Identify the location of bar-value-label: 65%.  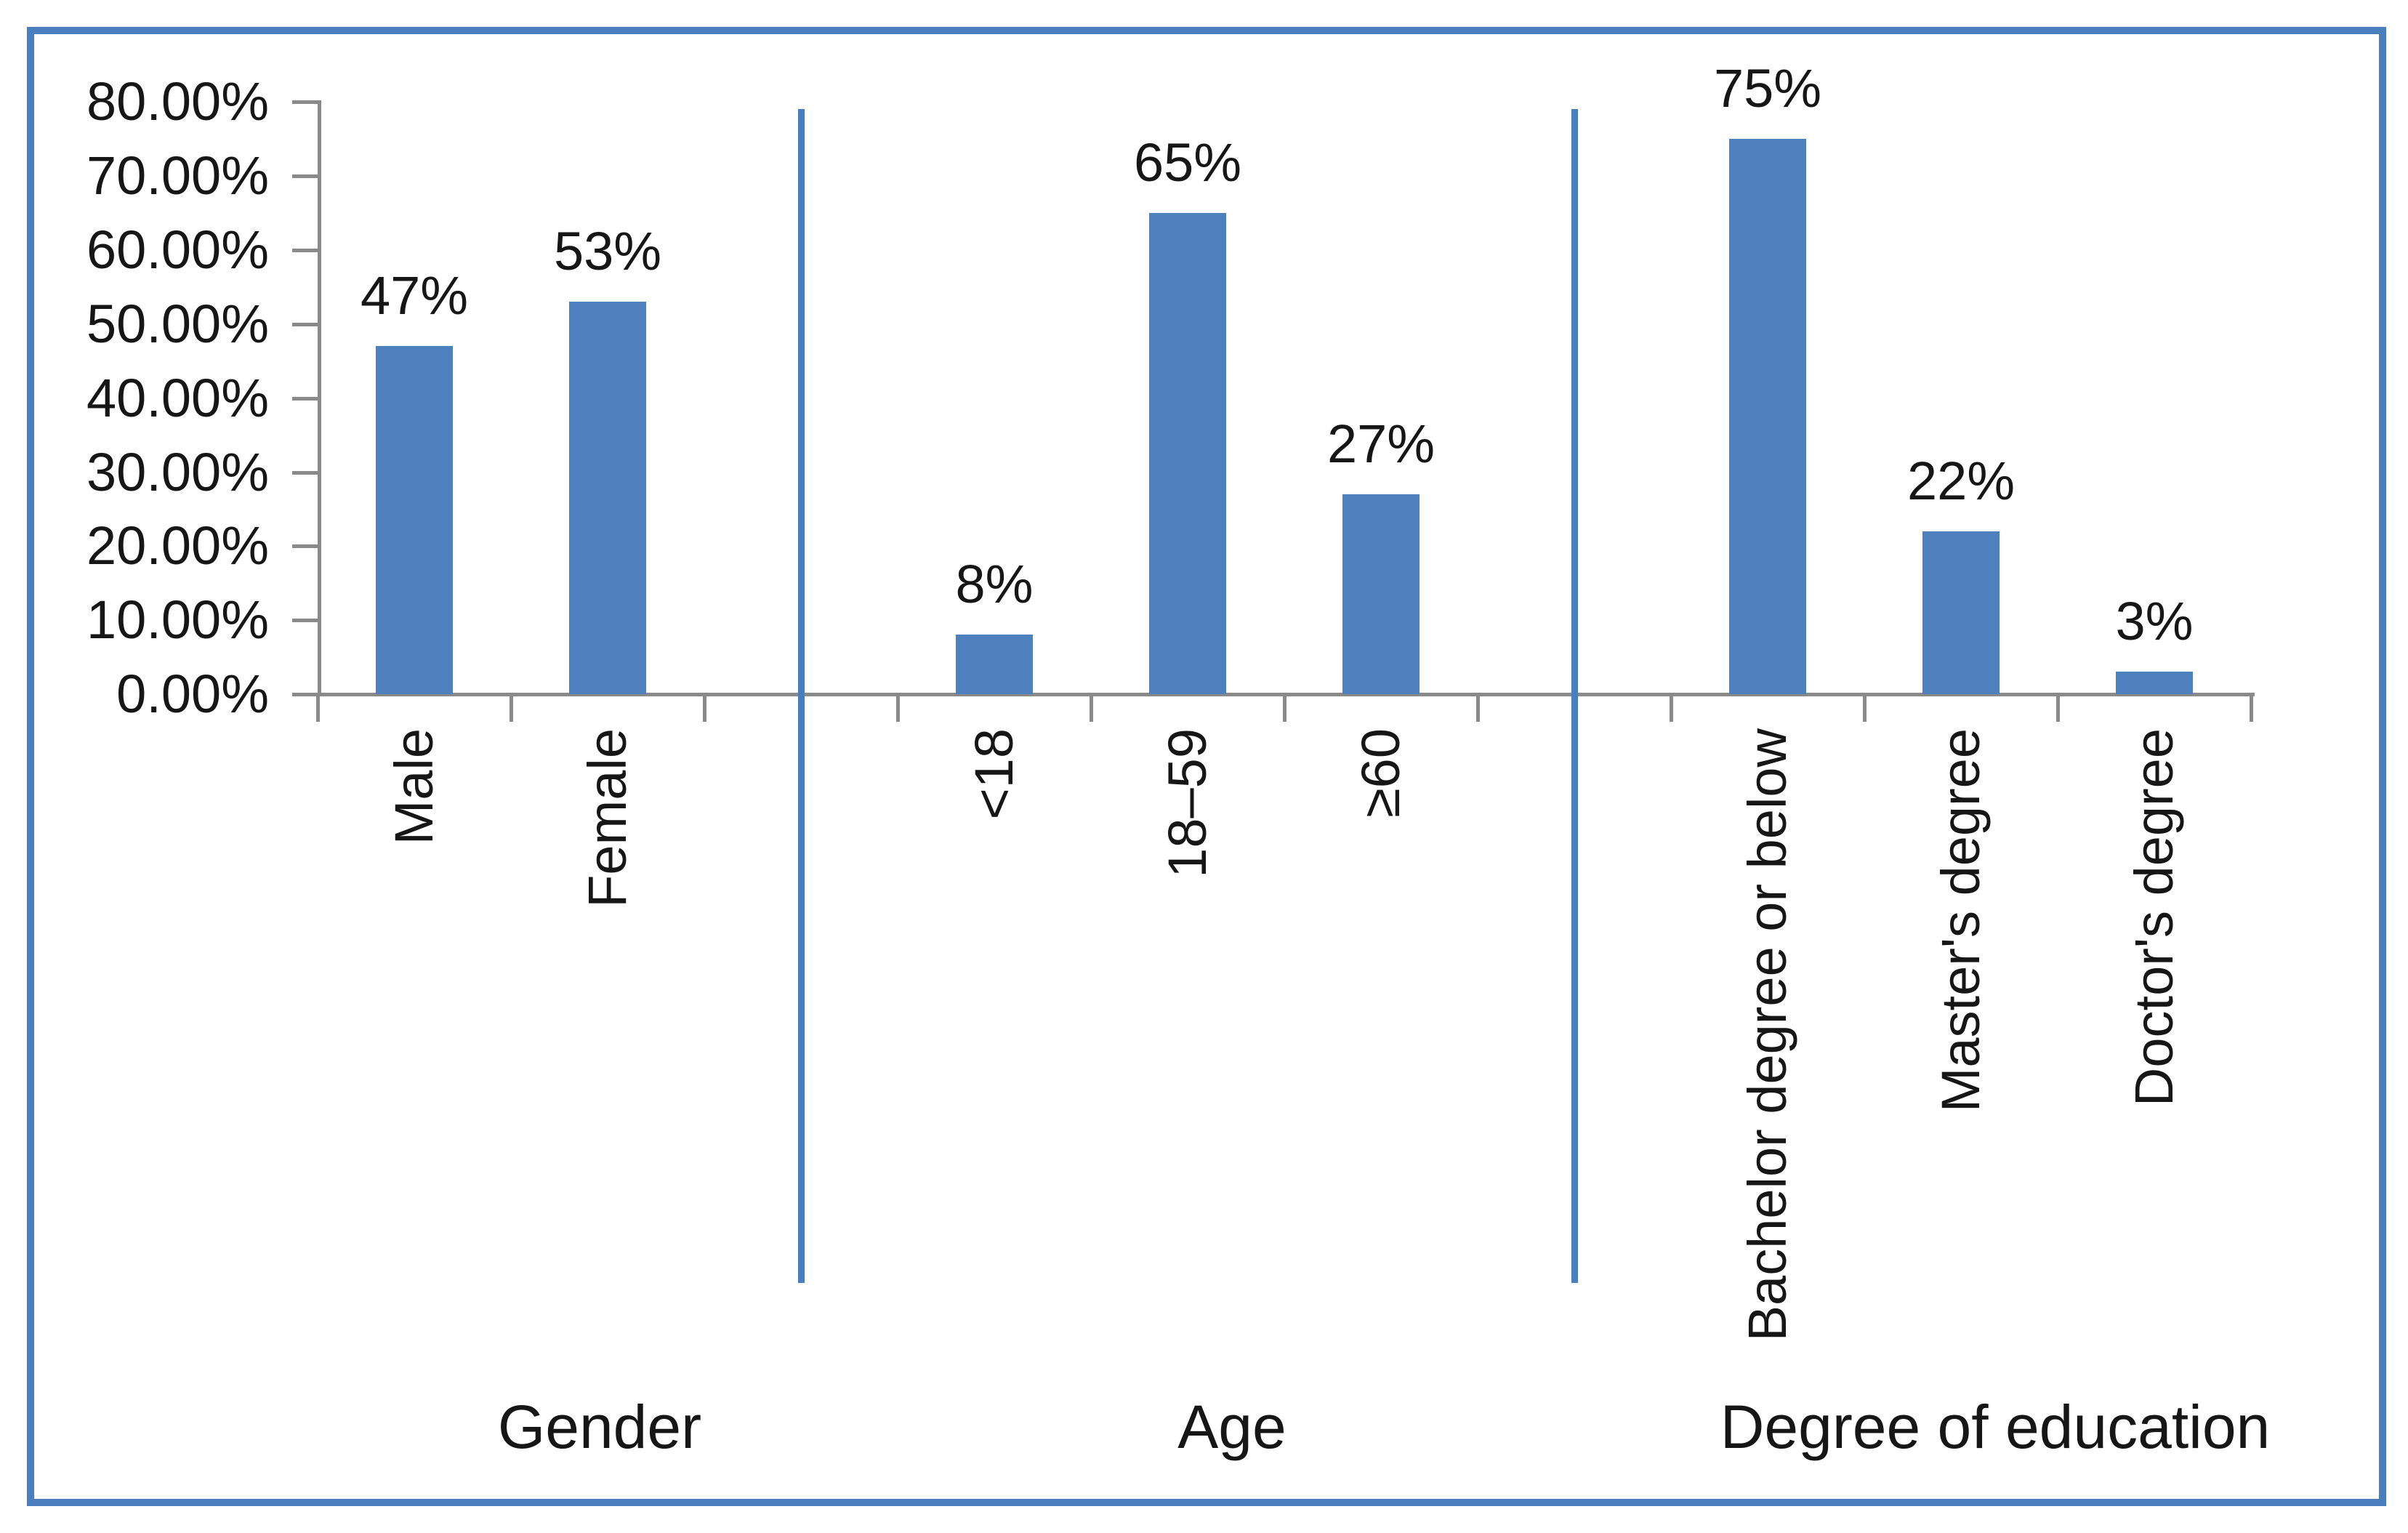
(1187, 162).